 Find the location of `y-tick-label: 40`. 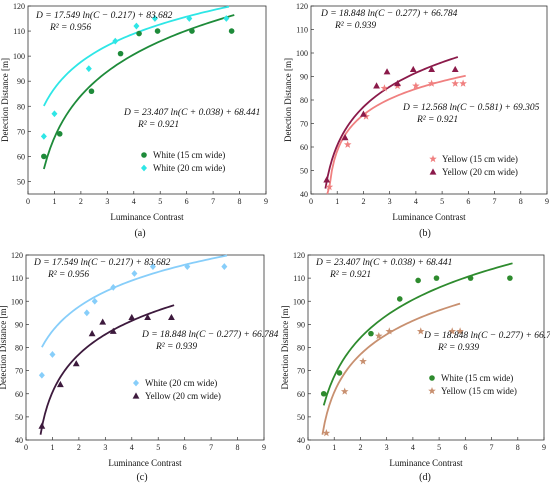

y-tick-label: 40 is located at coordinates (304, 194).